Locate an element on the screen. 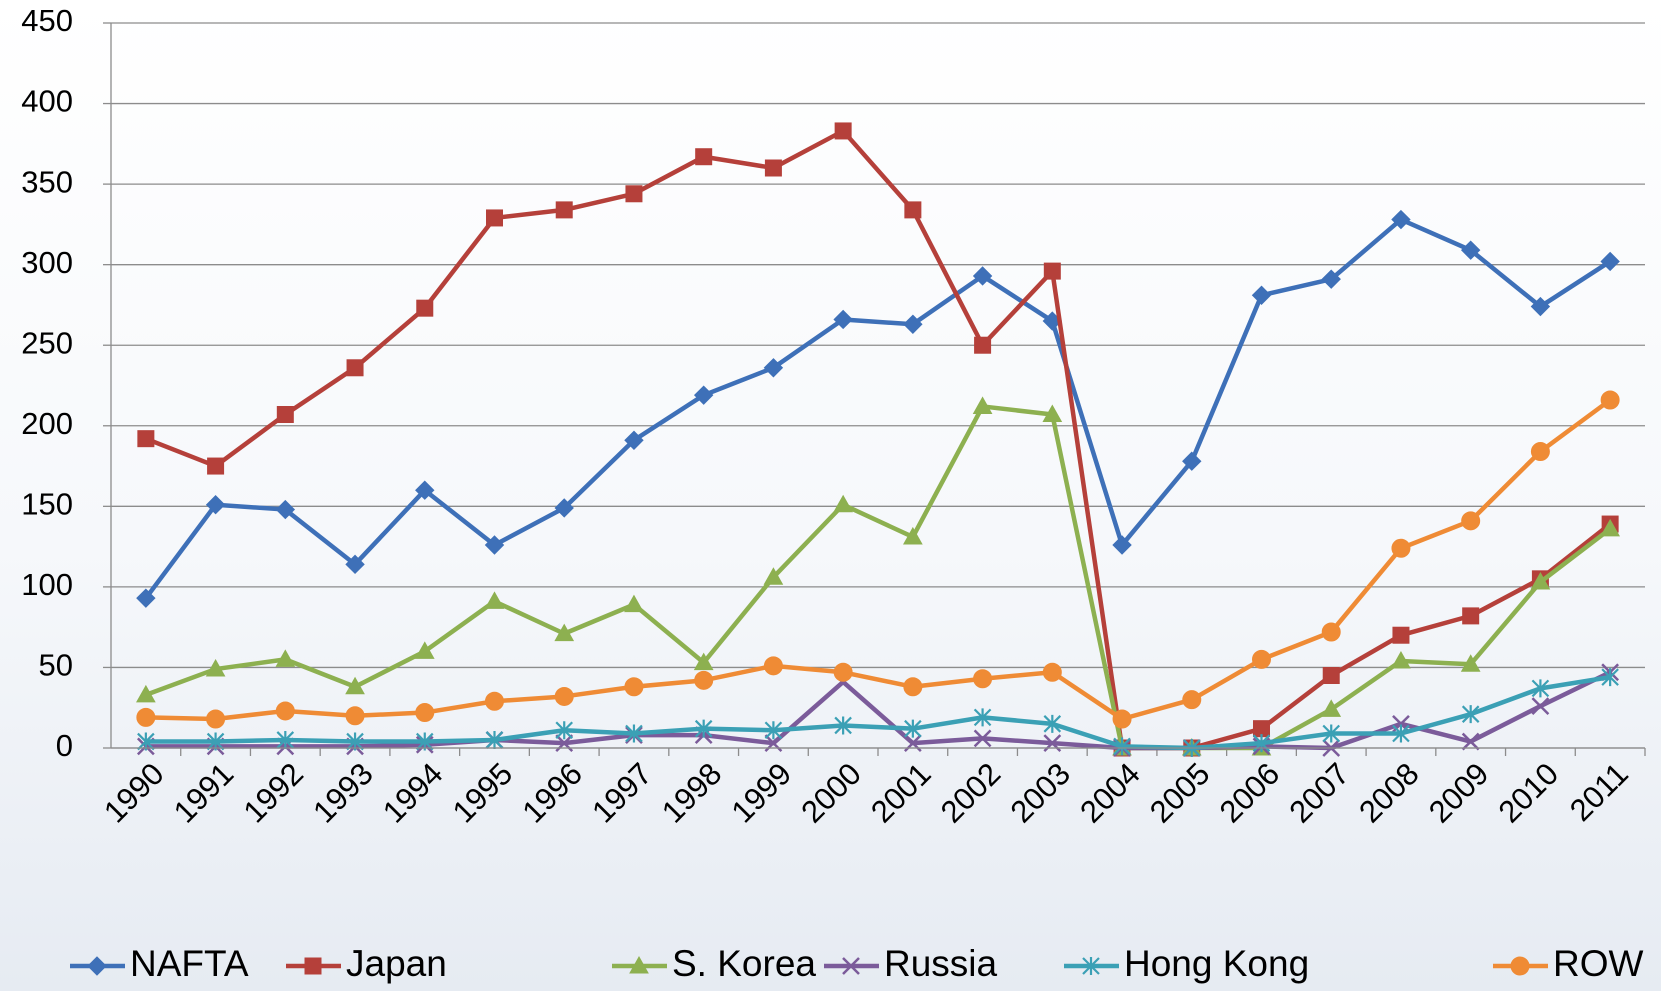 The height and width of the screenshot is (991, 1661). y-tick-label: 200 is located at coordinates (47, 423).